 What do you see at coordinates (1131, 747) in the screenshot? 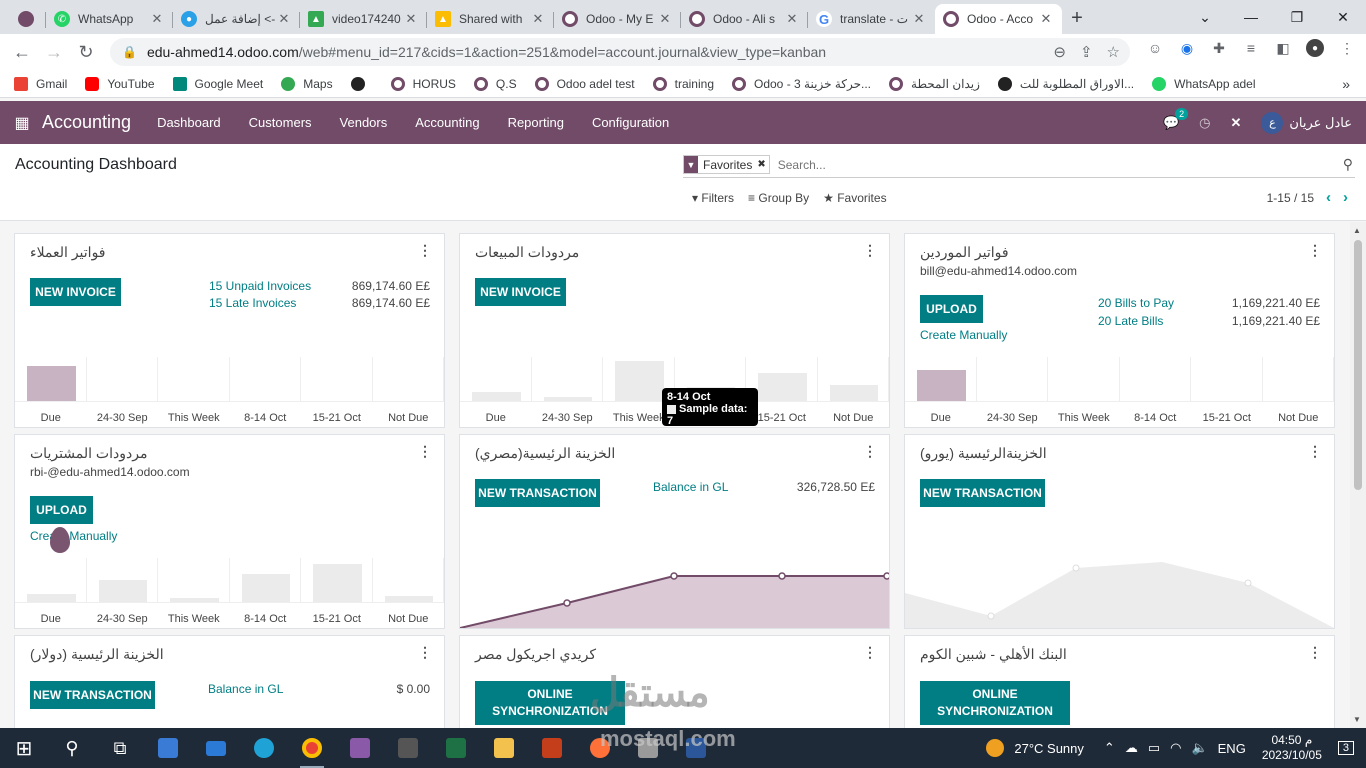
I see `network-icon: ☁` at bounding box center [1131, 747].